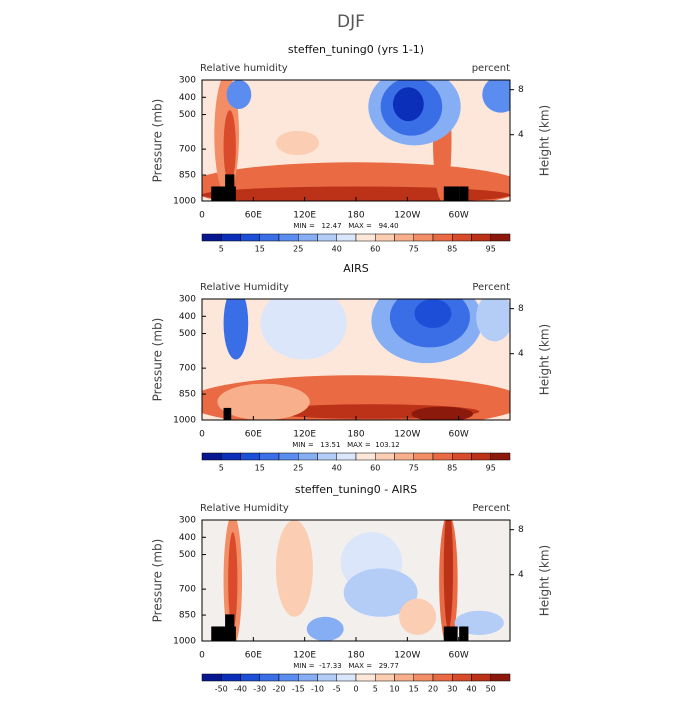 The width and height of the screenshot is (700, 704). I want to click on y-axis-label: Pressure (mb), so click(158, 581).